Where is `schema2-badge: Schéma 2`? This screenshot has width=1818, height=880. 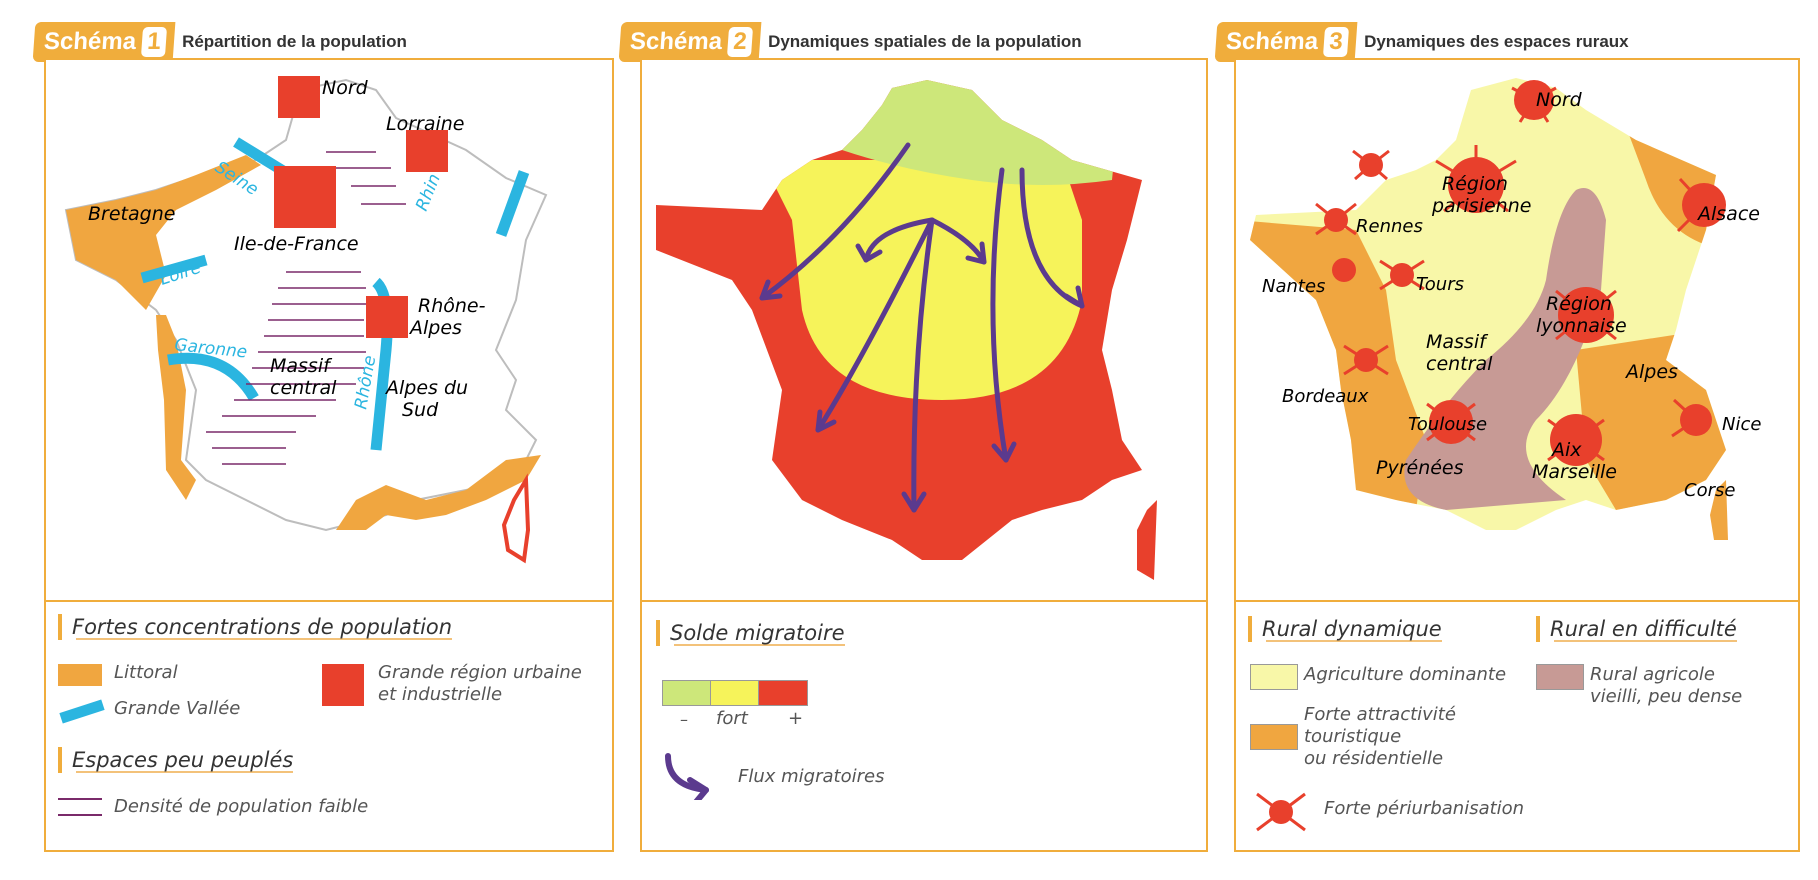
schema2-badge: Schéma 2 is located at coordinates (690, 42).